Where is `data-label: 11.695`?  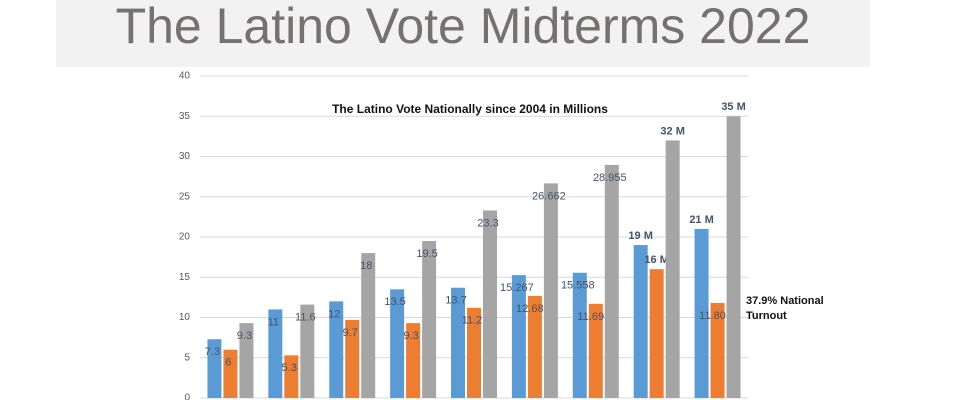 data-label: 11.695 is located at coordinates (593, 317).